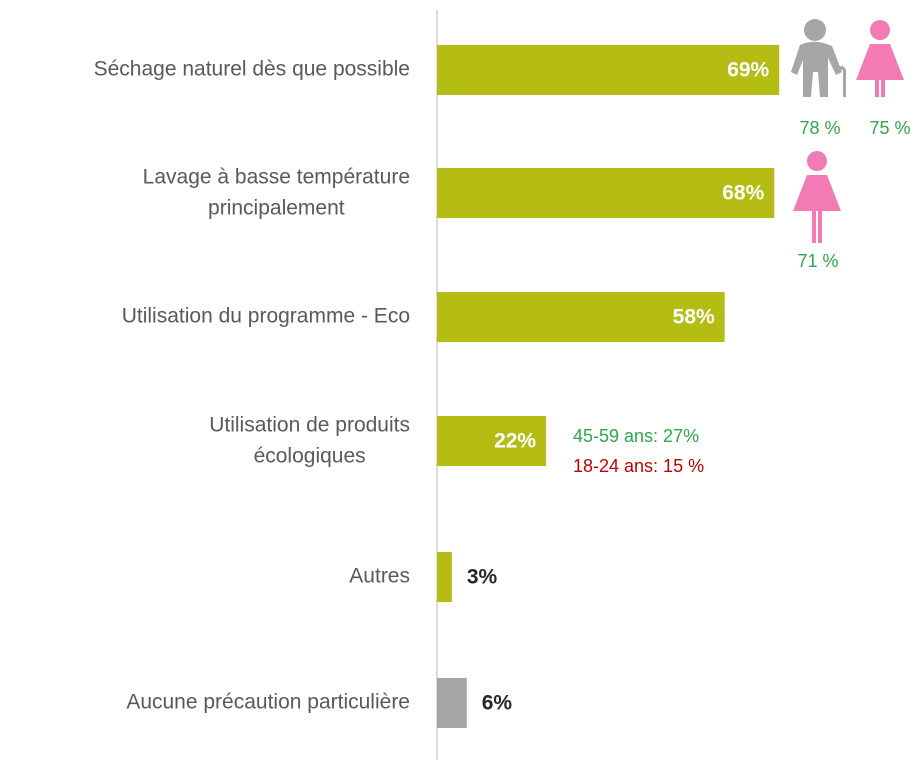 Image resolution: width=916 pixels, height=761 pixels. What do you see at coordinates (636, 436) in the screenshot?
I see `annotation: 45-59 ans: 27%` at bounding box center [636, 436].